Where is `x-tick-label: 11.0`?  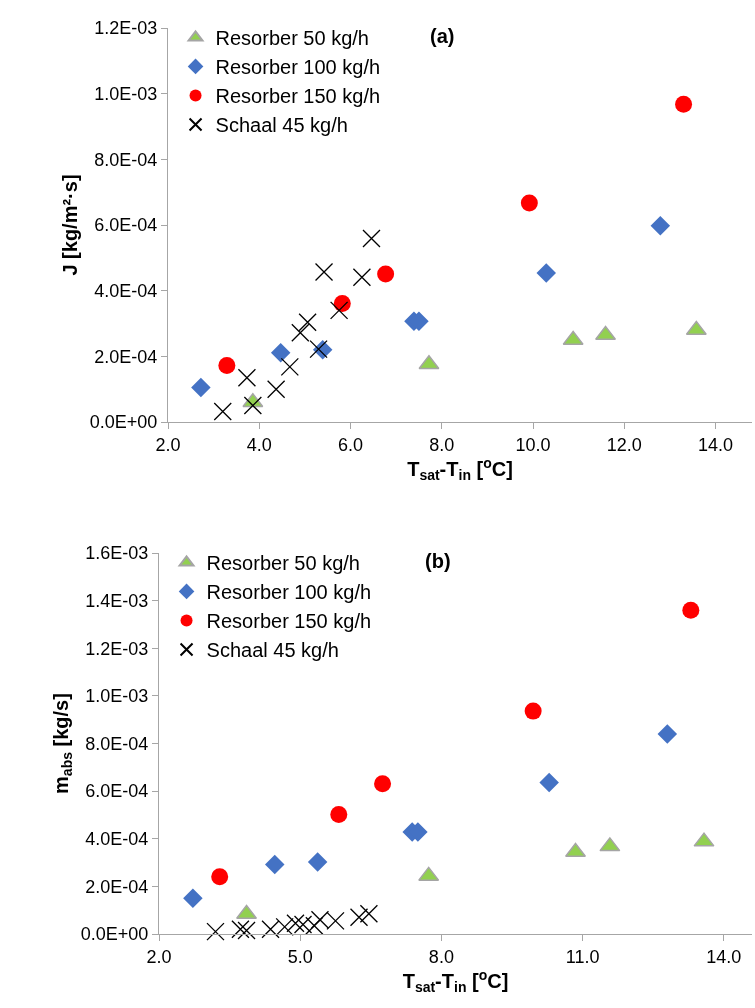
x-tick-label: 11.0 is located at coordinates (582, 956).